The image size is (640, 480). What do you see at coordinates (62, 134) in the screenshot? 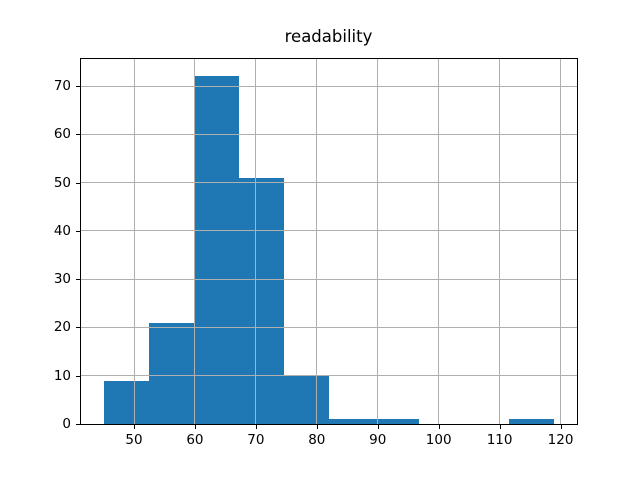
I see `y-axis-tick-label: 60` at bounding box center [62, 134].